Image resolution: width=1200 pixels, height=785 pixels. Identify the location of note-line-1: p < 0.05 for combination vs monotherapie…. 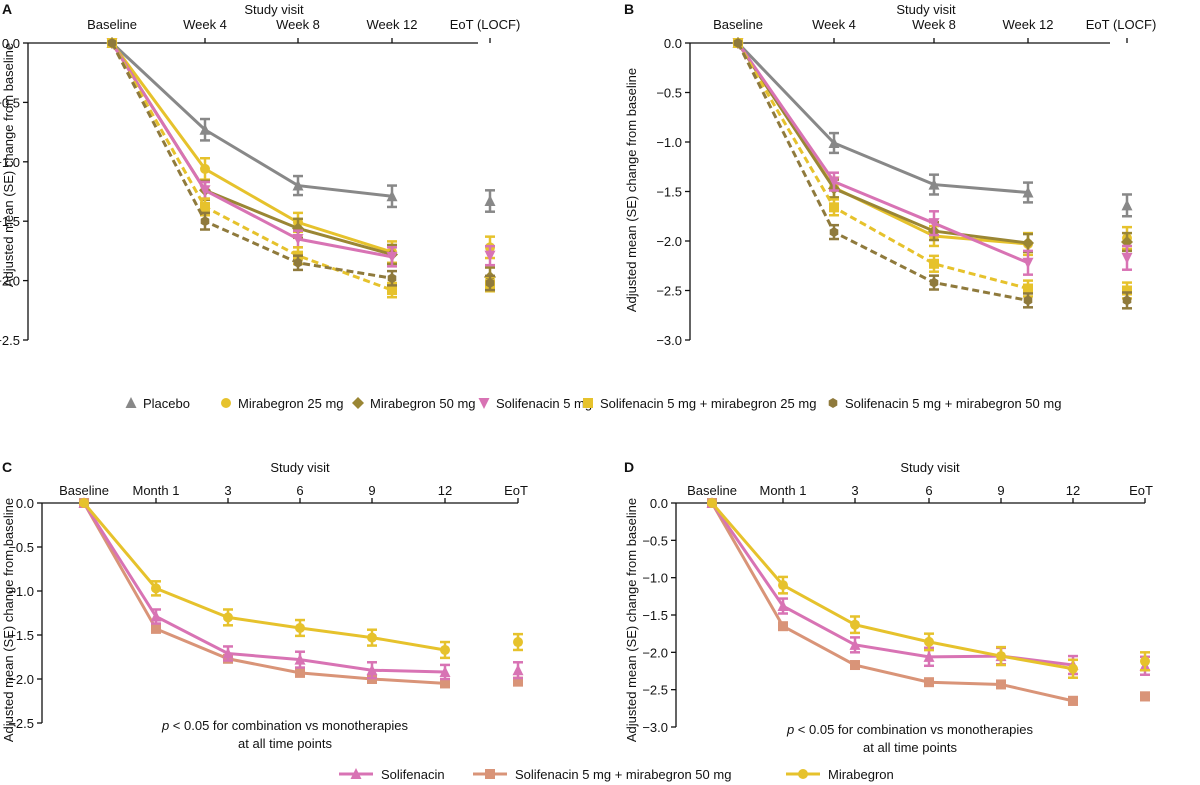
(285, 725).